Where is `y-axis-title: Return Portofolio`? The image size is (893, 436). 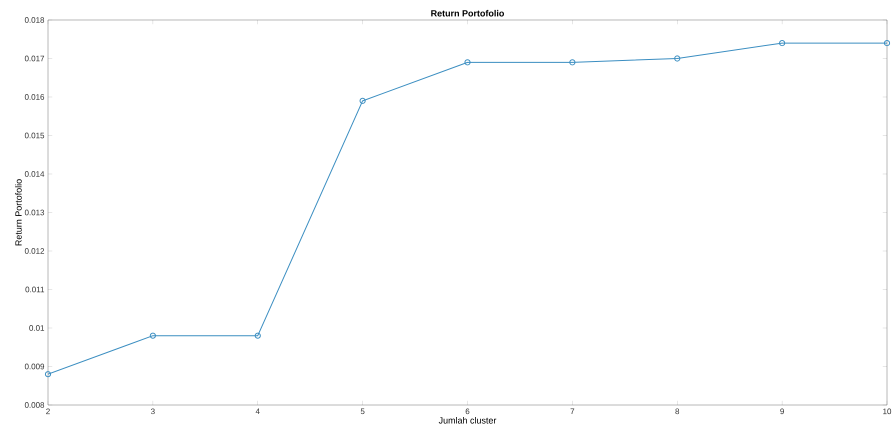
y-axis-title: Return Portofolio is located at coordinates (18, 212).